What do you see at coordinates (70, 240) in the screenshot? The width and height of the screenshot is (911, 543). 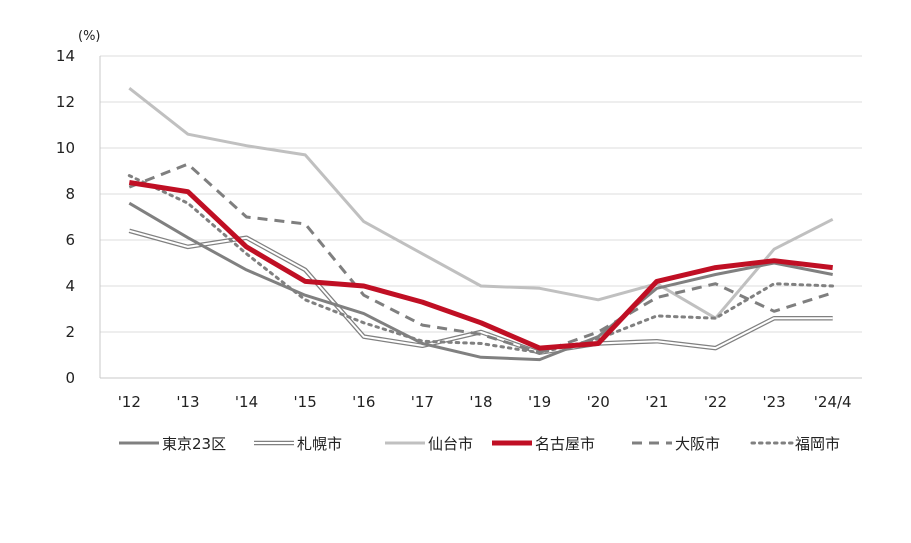 I see `y-tick-label: 6` at bounding box center [70, 240].